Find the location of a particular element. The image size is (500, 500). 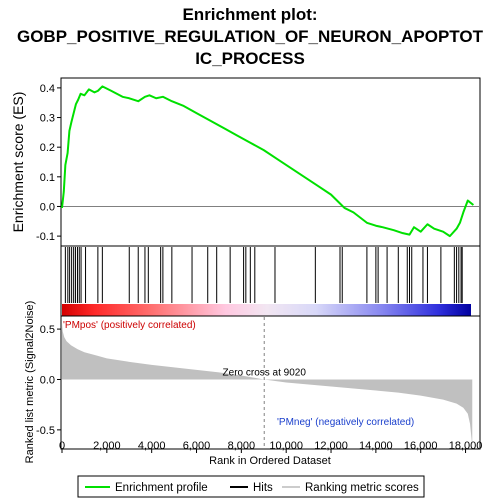

x-tick-label: 18,000 is located at coordinates (466, 446).